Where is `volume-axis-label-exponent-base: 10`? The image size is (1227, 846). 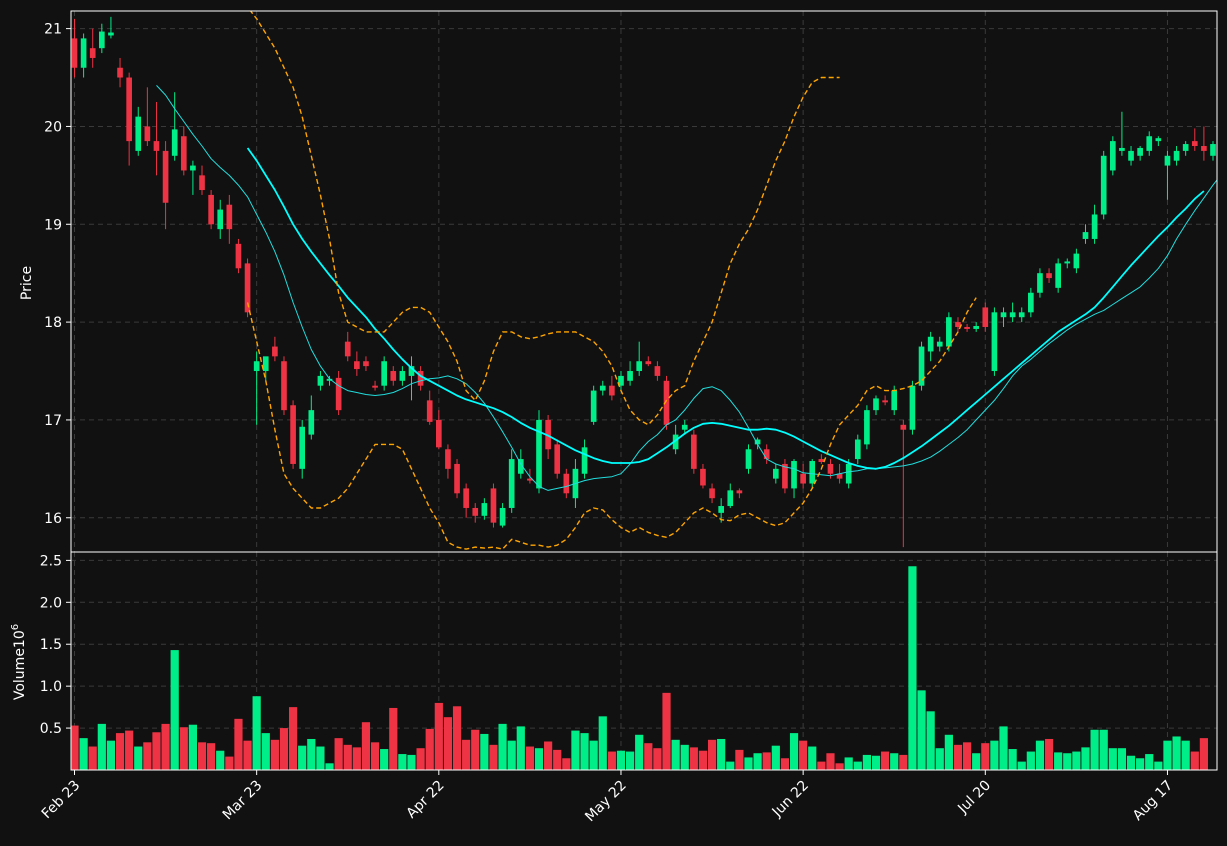
volume-axis-label-exponent-base: 10 is located at coordinates (20, 639).